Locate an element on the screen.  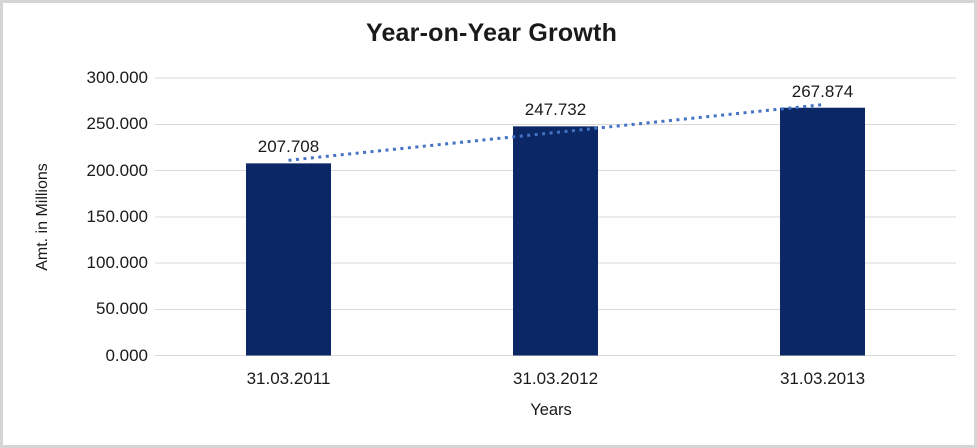
ytick-label-250.000: 250.000 is located at coordinates (117, 124).